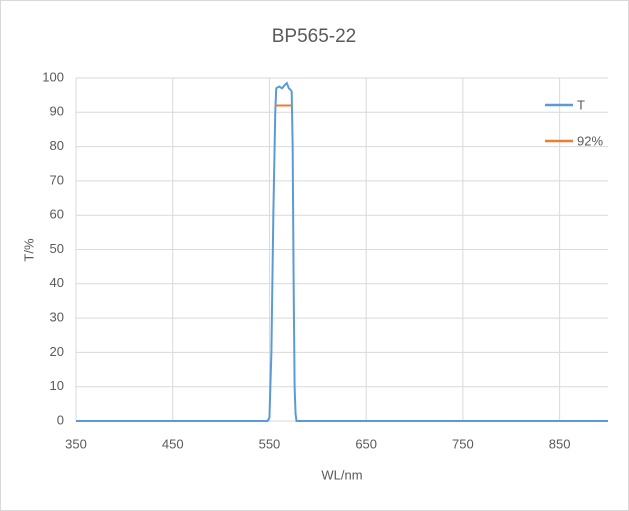  What do you see at coordinates (57, 145) in the screenshot?
I see `y-tick-label: 80` at bounding box center [57, 145].